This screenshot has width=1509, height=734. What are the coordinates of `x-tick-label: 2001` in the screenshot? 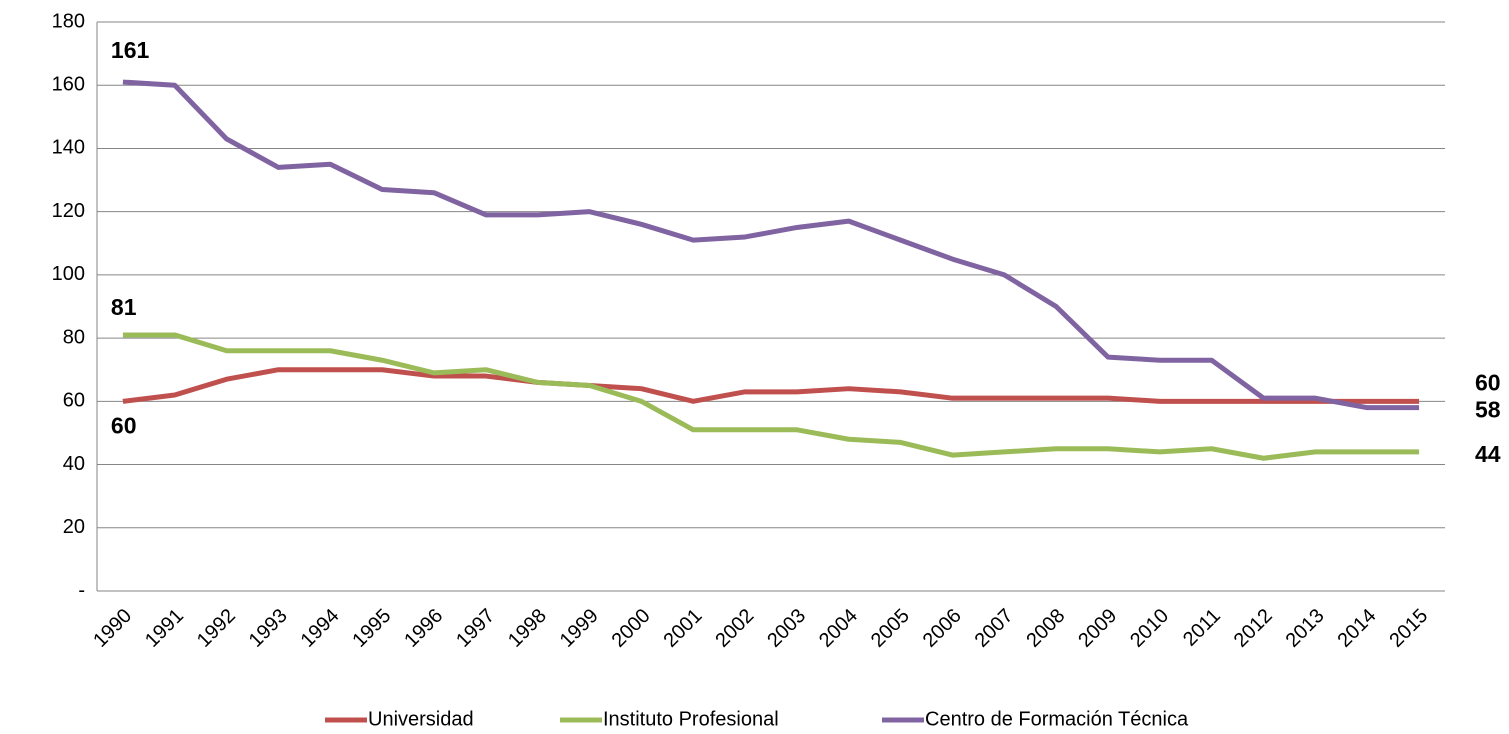 It's located at (682, 628).